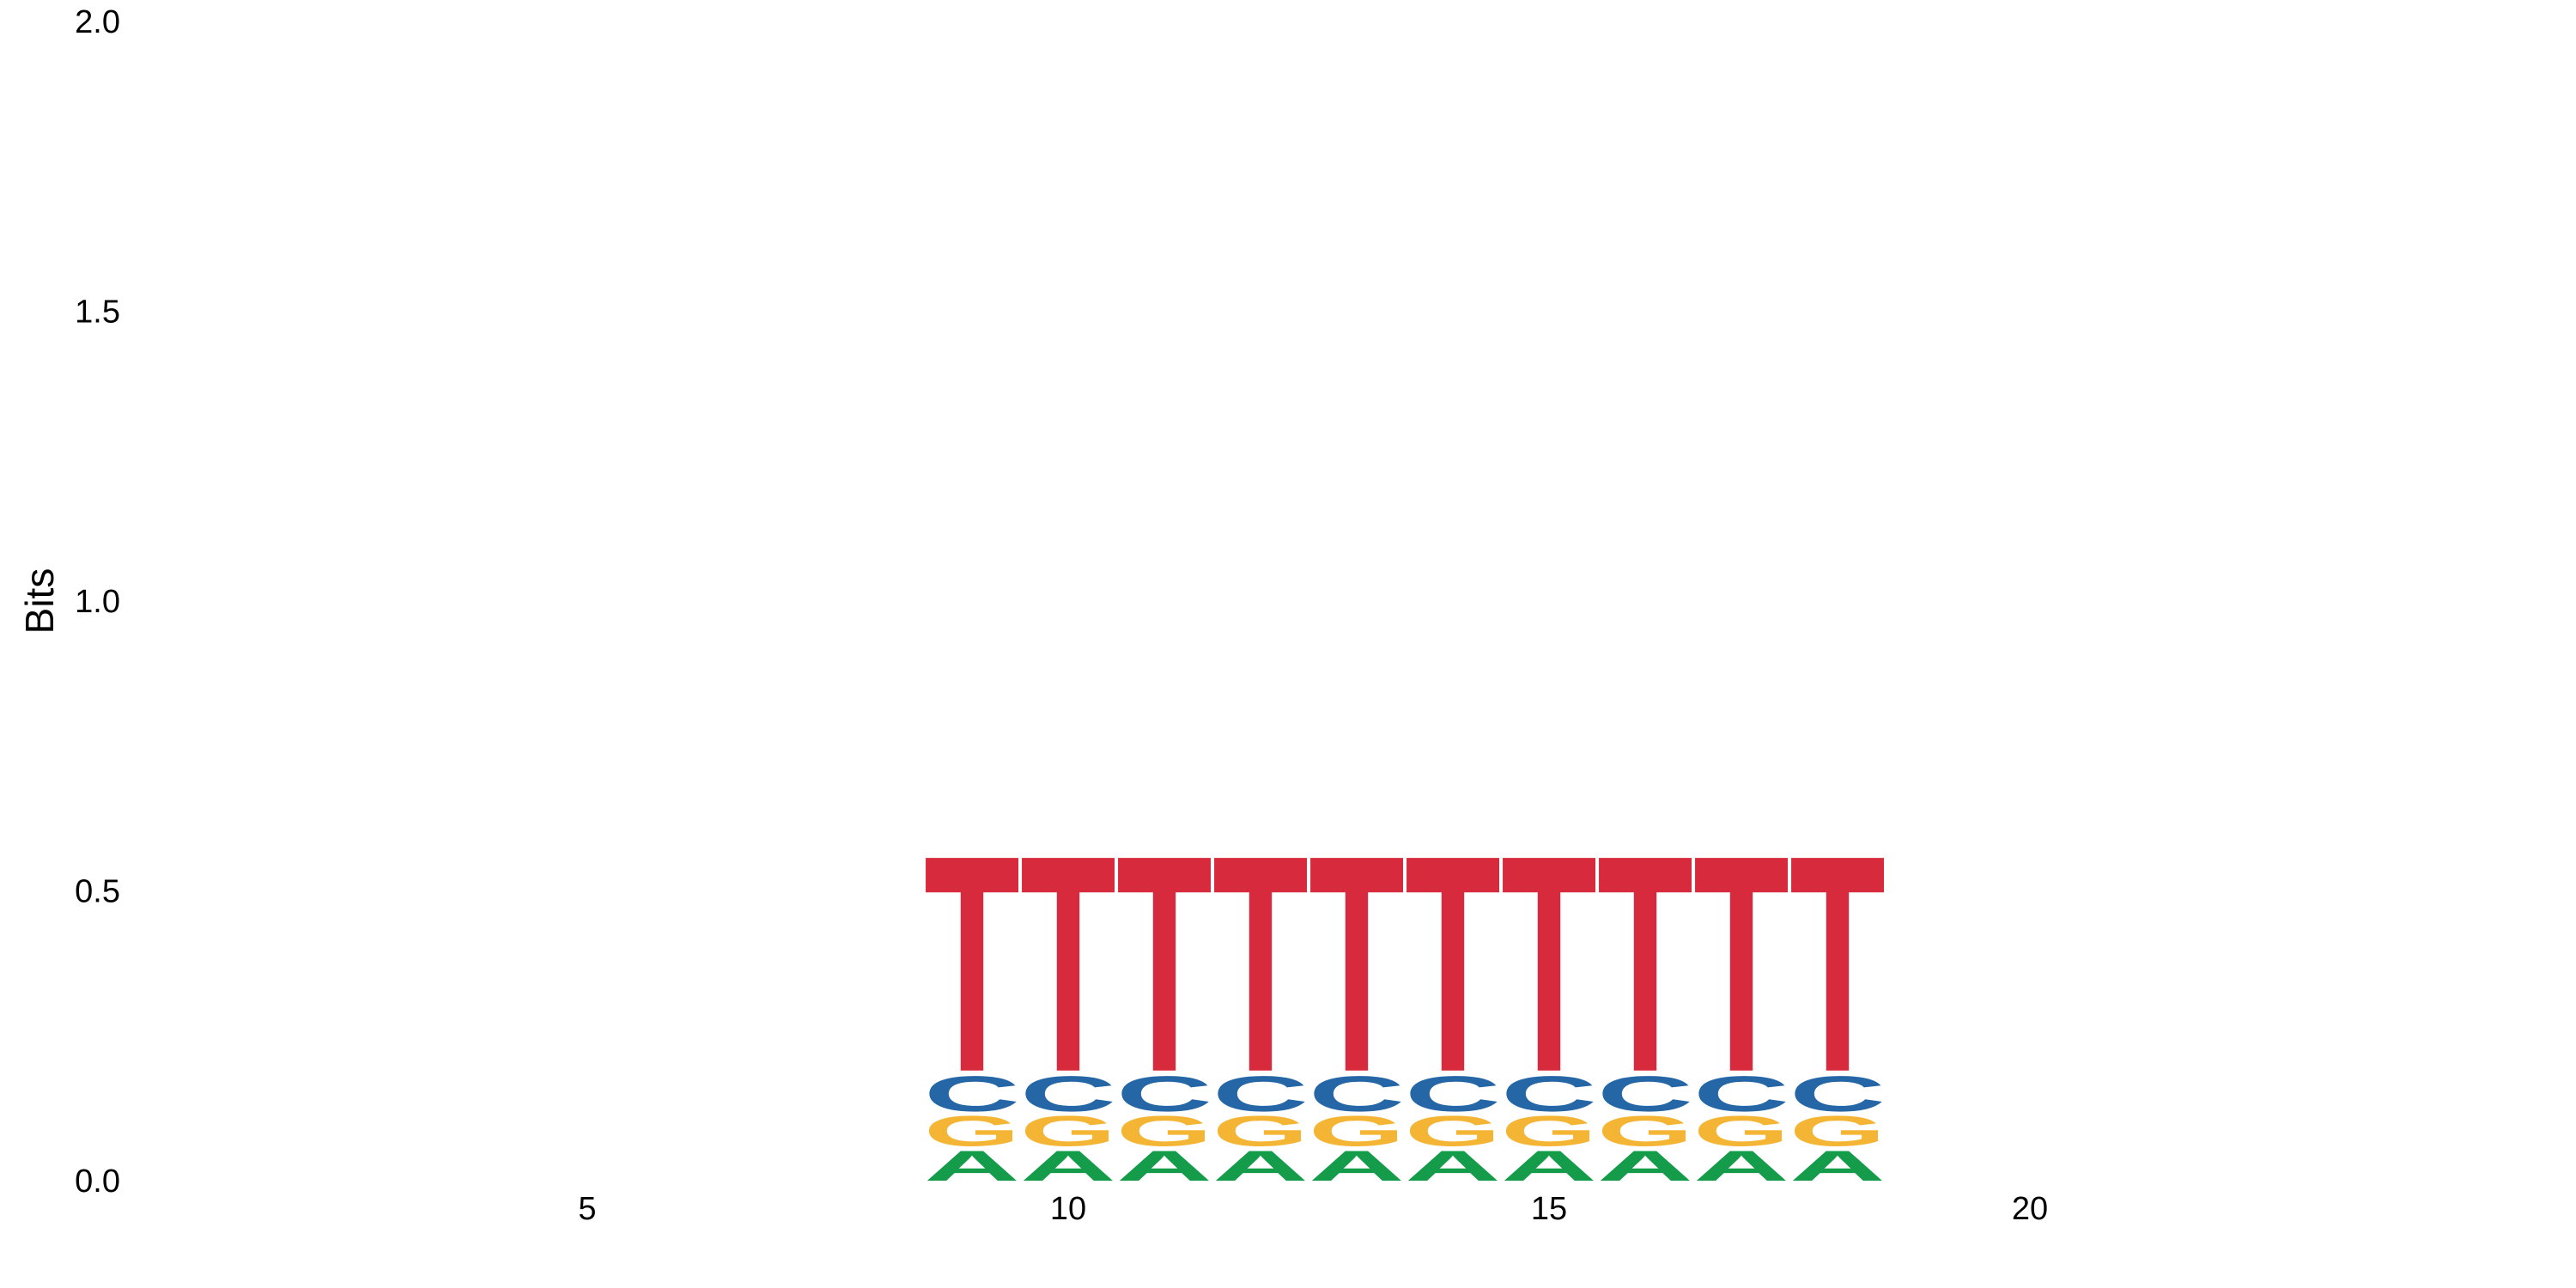 The image size is (2576, 1288). I want to click on y-tick-label: 1.0, so click(98, 602).